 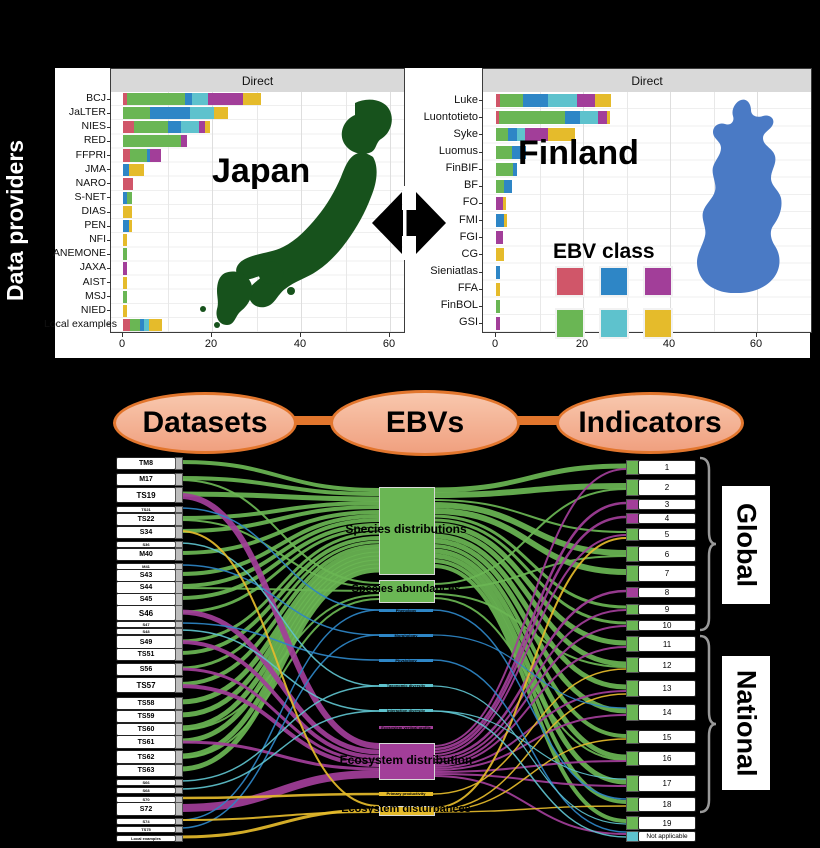 What do you see at coordinates (470, 185) in the screenshot?
I see `bar-category-label: BF` at bounding box center [470, 185].